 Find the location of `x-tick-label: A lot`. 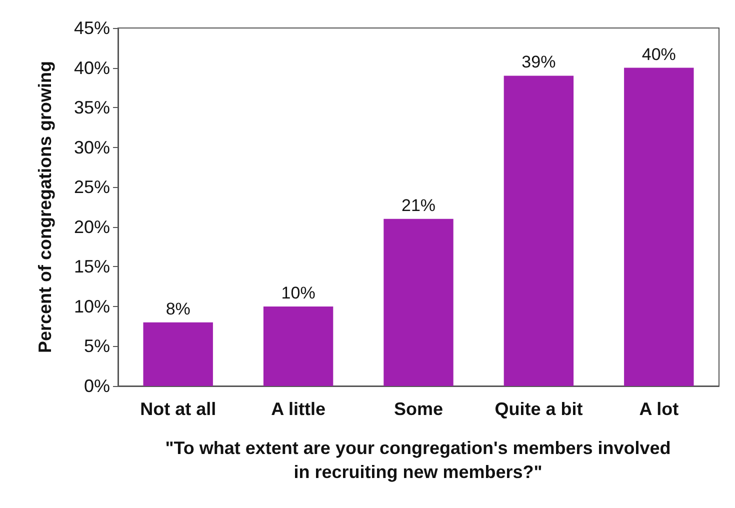

x-tick-label: A lot is located at coordinates (659, 409).